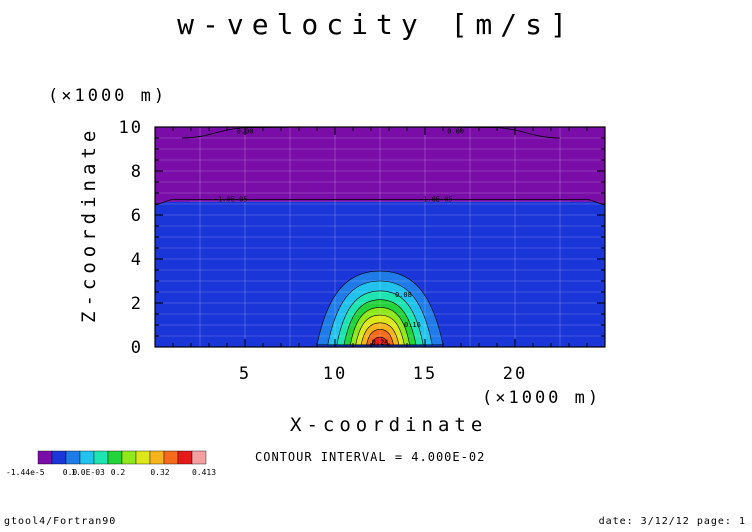 This screenshot has height=532, width=752. Describe the element at coordinates (436, 200) in the screenshot. I see `contour-label-3: -1.0E-05` at that location.